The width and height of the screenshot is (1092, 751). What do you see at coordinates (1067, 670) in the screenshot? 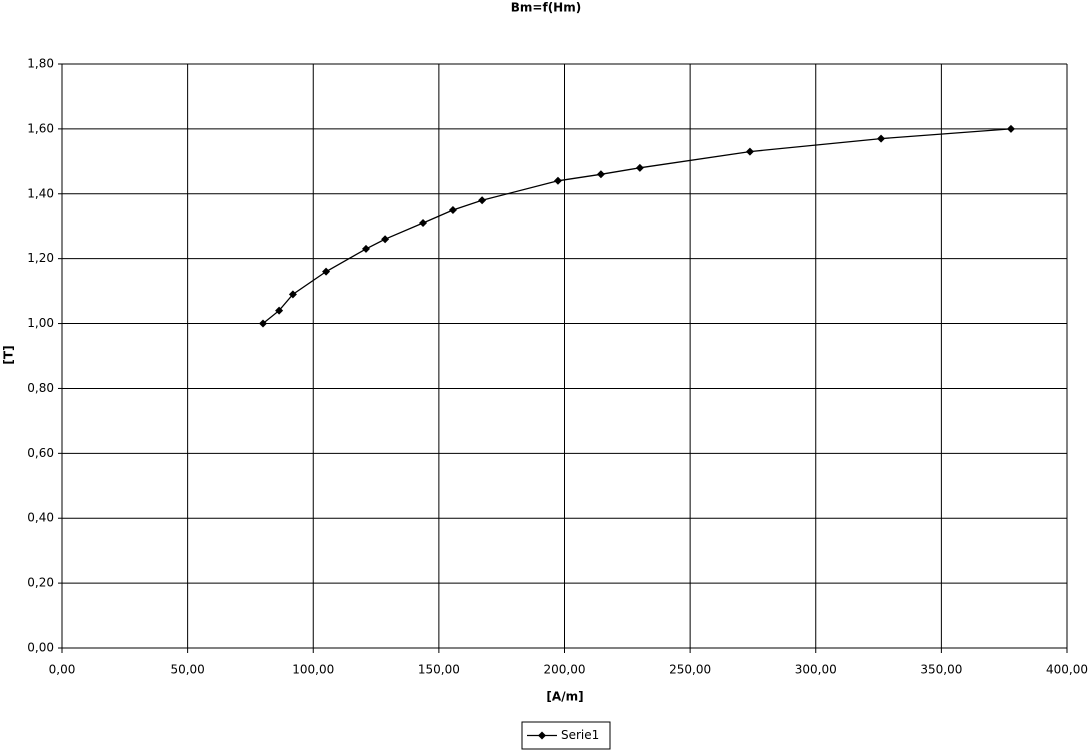
I see `x-tick-label: 400,00` at bounding box center [1067, 670].